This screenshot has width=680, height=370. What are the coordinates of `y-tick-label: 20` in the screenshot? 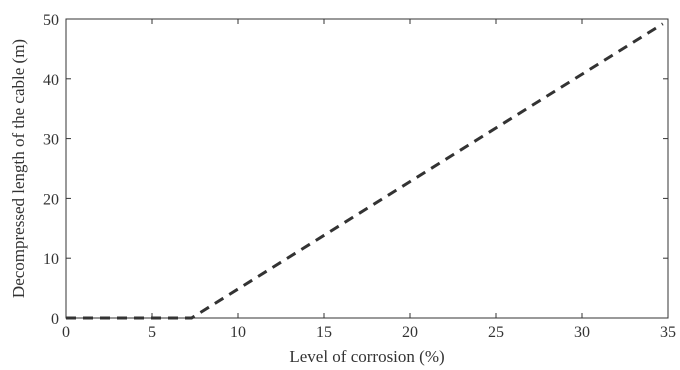 It's located at (51, 199).